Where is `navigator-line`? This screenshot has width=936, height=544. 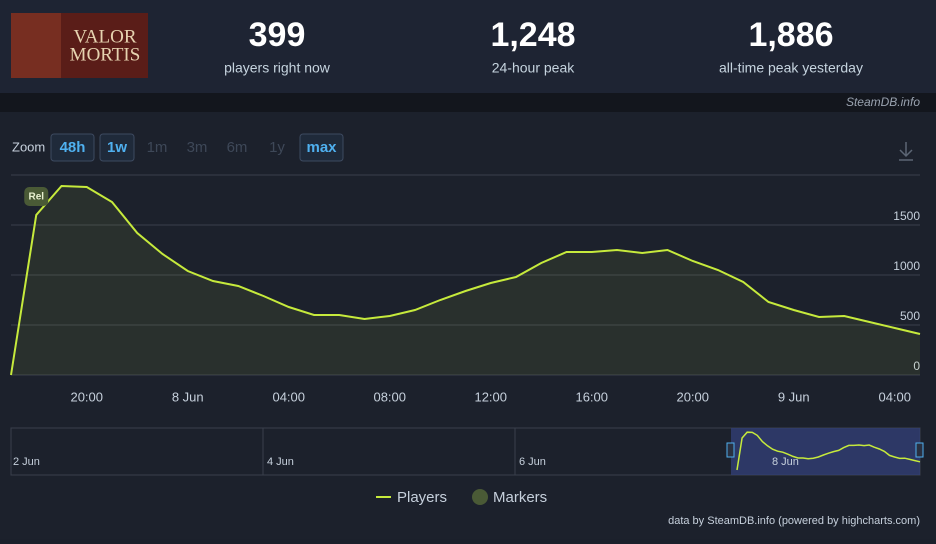
navigator-line is located at coordinates (828, 451).